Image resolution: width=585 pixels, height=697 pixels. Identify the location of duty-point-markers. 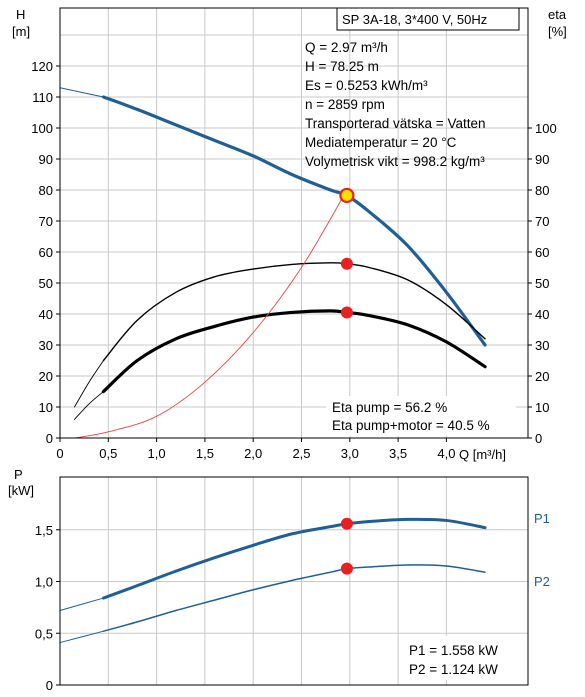
(347, 381).